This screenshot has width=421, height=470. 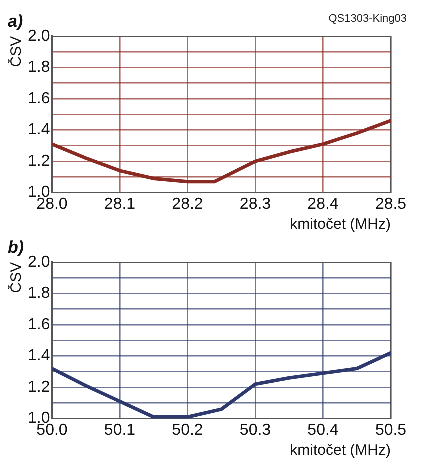 I want to click on x-tick-label: 50.2, so click(x=188, y=430).